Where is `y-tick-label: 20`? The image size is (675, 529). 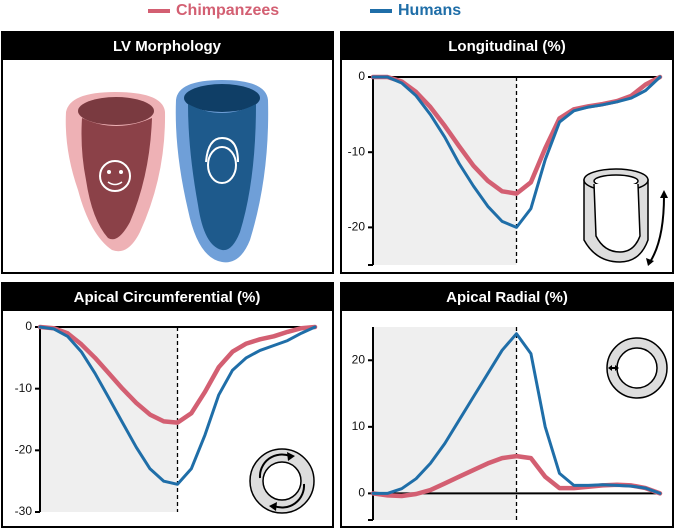 y-tick-label: 20 is located at coordinates (359, 359).